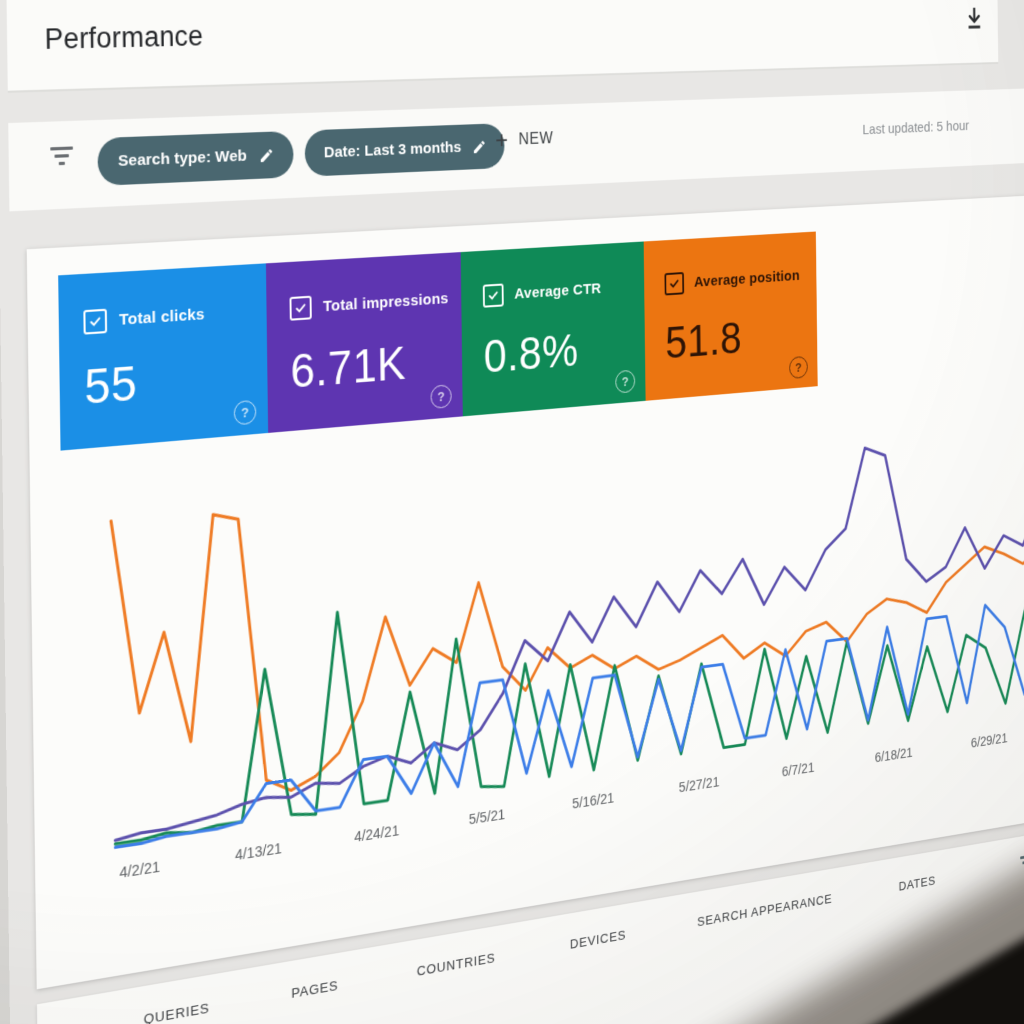 Image resolution: width=1024 pixels, height=1024 pixels. Describe the element at coordinates (162, 317) in the screenshot. I see `metric-label: Total clicks` at that location.